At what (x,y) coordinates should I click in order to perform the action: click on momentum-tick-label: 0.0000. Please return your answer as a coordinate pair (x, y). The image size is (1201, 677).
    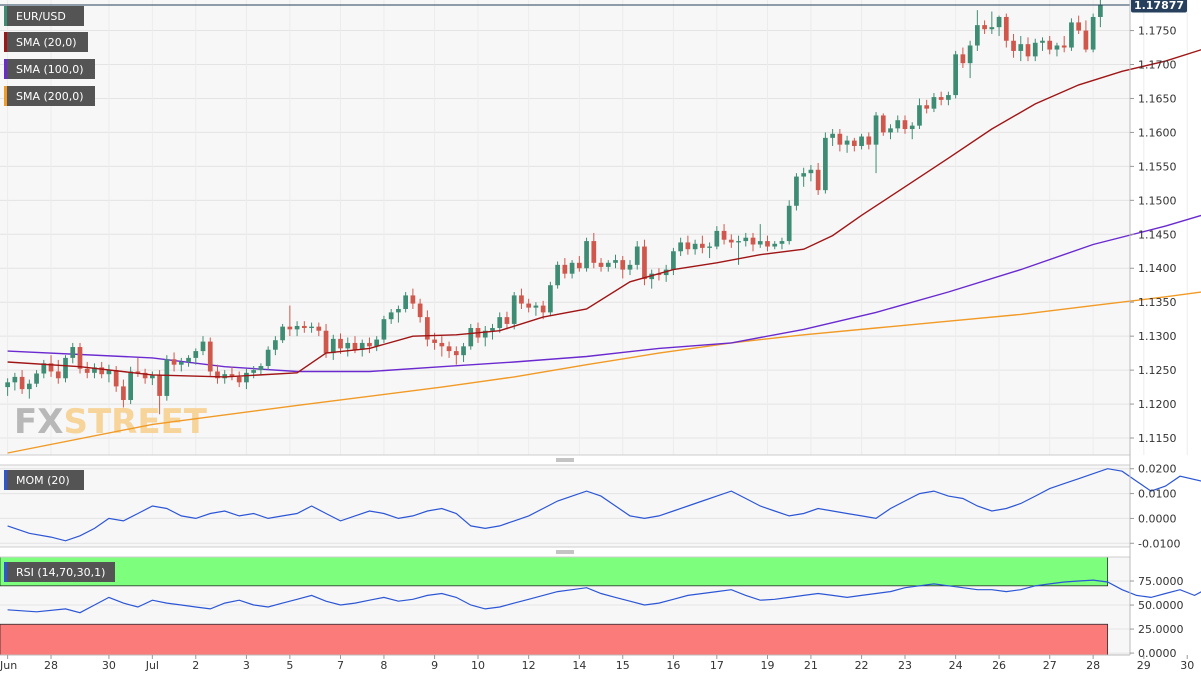
    Looking at the image, I should click on (1157, 518).